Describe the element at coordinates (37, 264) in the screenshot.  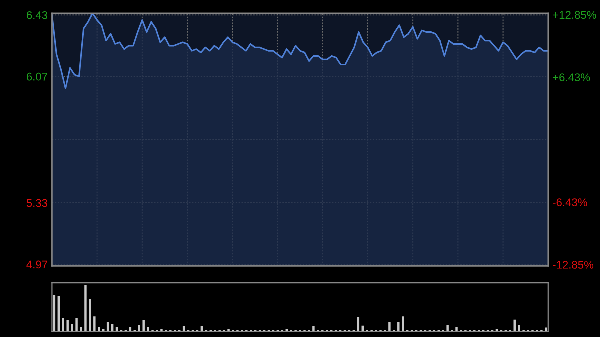
I see `y-tick-label: 4.97` at that location.